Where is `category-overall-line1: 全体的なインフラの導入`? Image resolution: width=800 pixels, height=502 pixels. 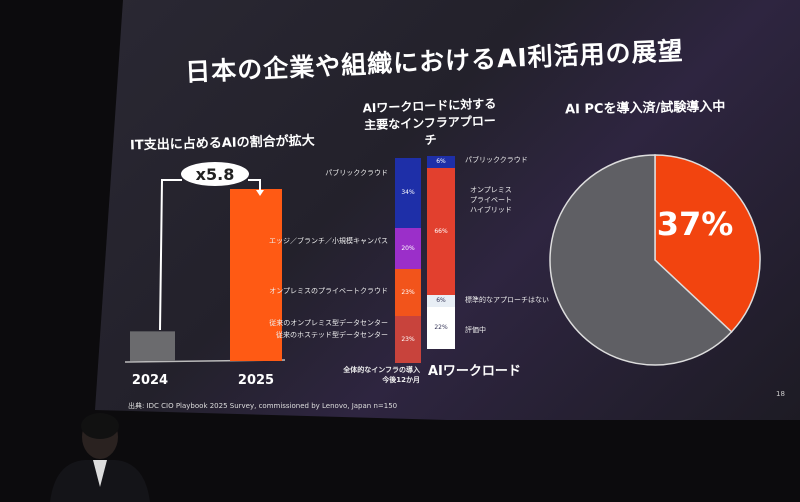
category-overall-line1: 全体的なインフラの導入 is located at coordinates (381, 370).